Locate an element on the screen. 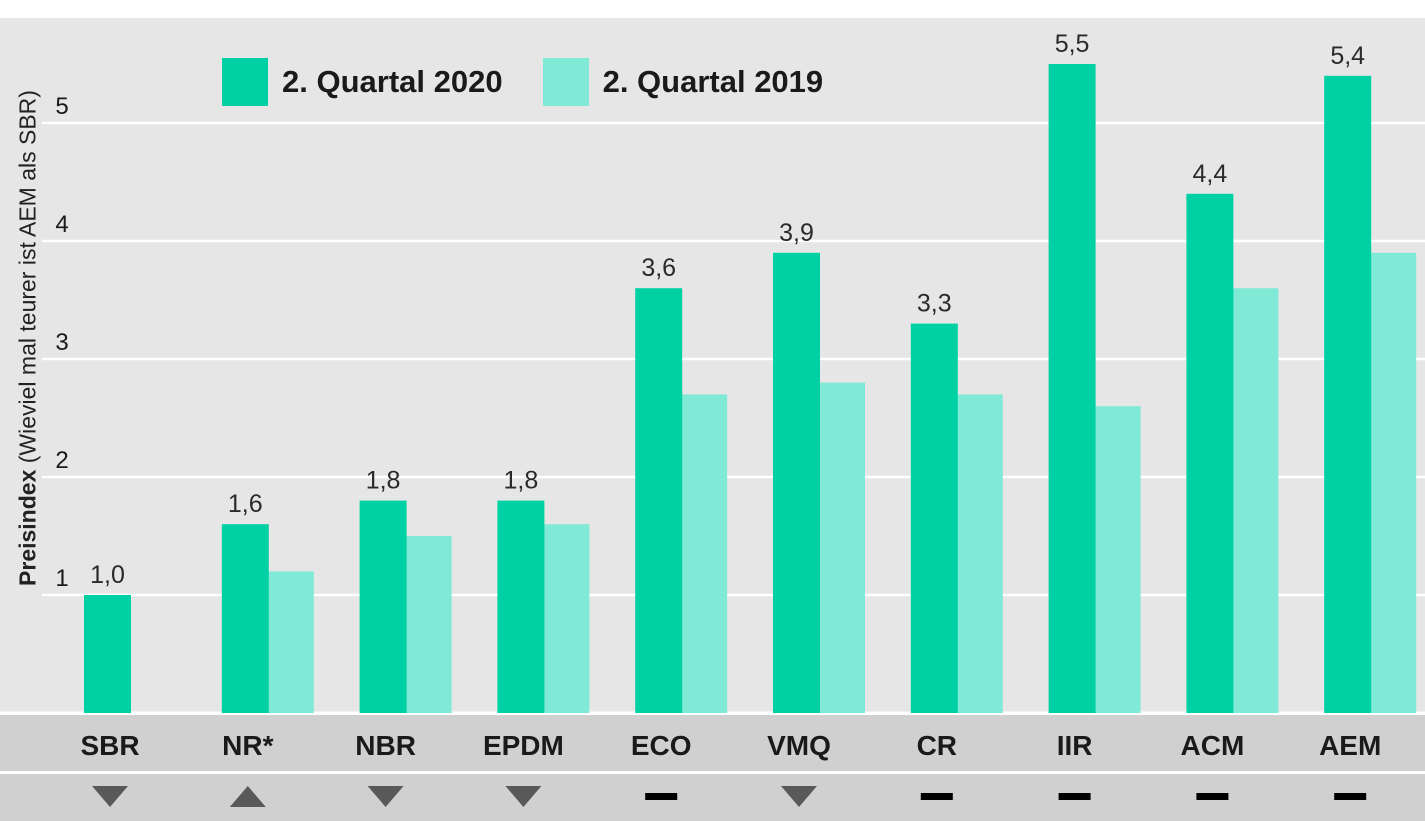 The image size is (1425, 821). bar-2019-aem is located at coordinates (1393, 483).